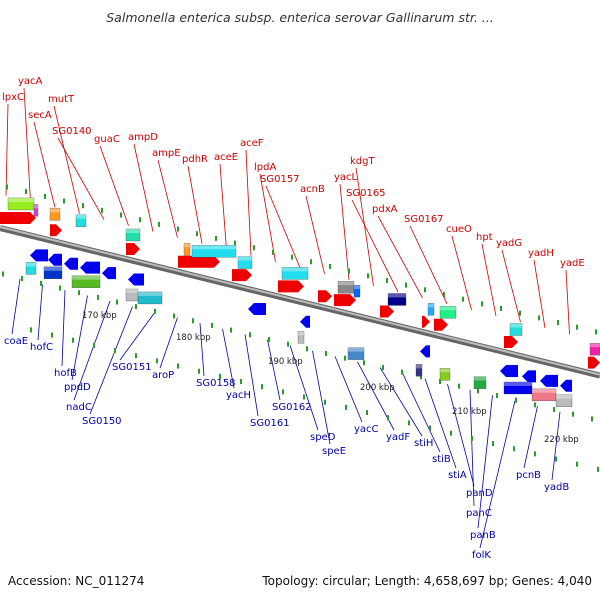 The width and height of the screenshot is (600, 600). I want to click on gene-label-top: kdgT, so click(362, 161).